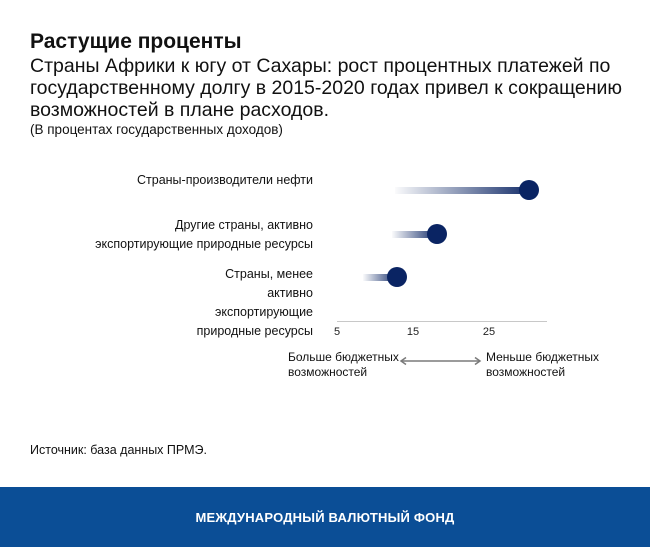 This screenshot has height=547, width=650. What do you see at coordinates (290, 293) in the screenshot?
I see `category-label-line: активно` at bounding box center [290, 293].